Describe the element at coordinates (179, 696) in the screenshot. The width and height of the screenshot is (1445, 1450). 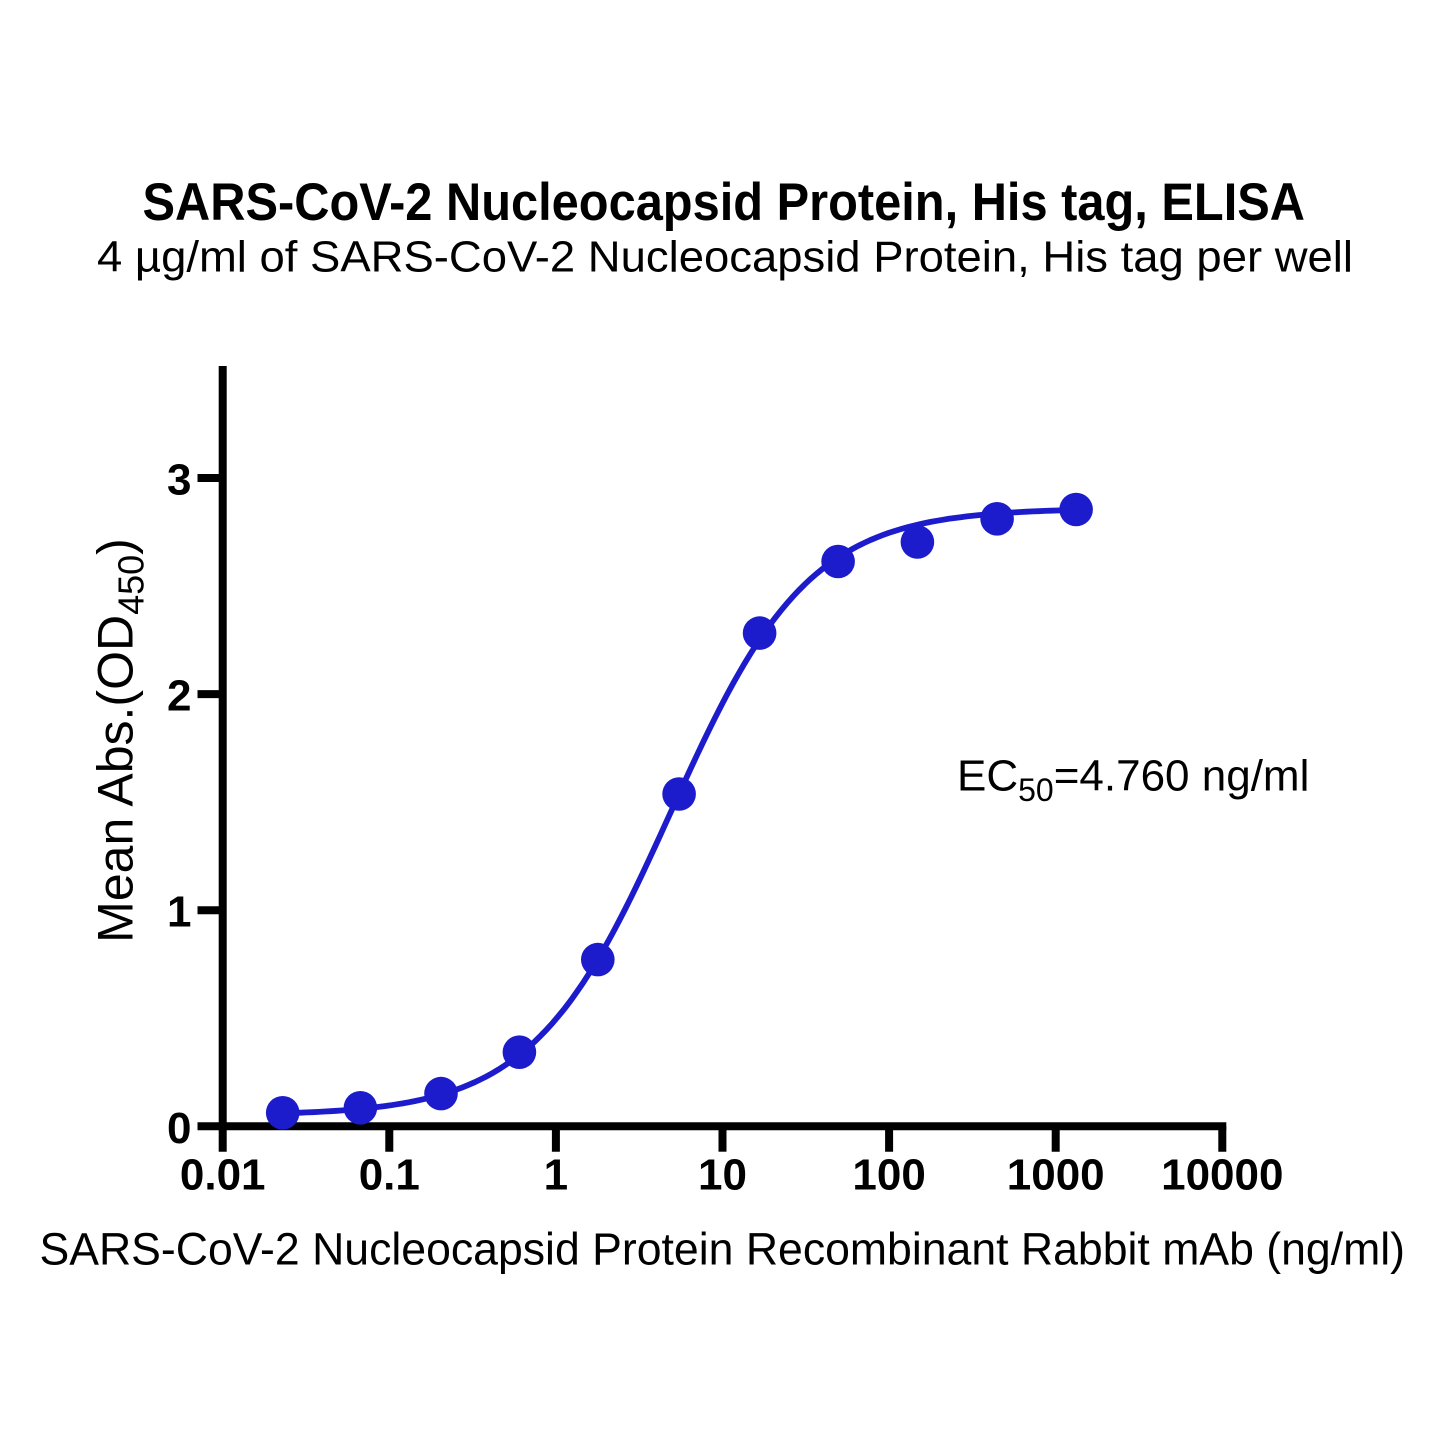
I see `svg-text: 2` at that location.